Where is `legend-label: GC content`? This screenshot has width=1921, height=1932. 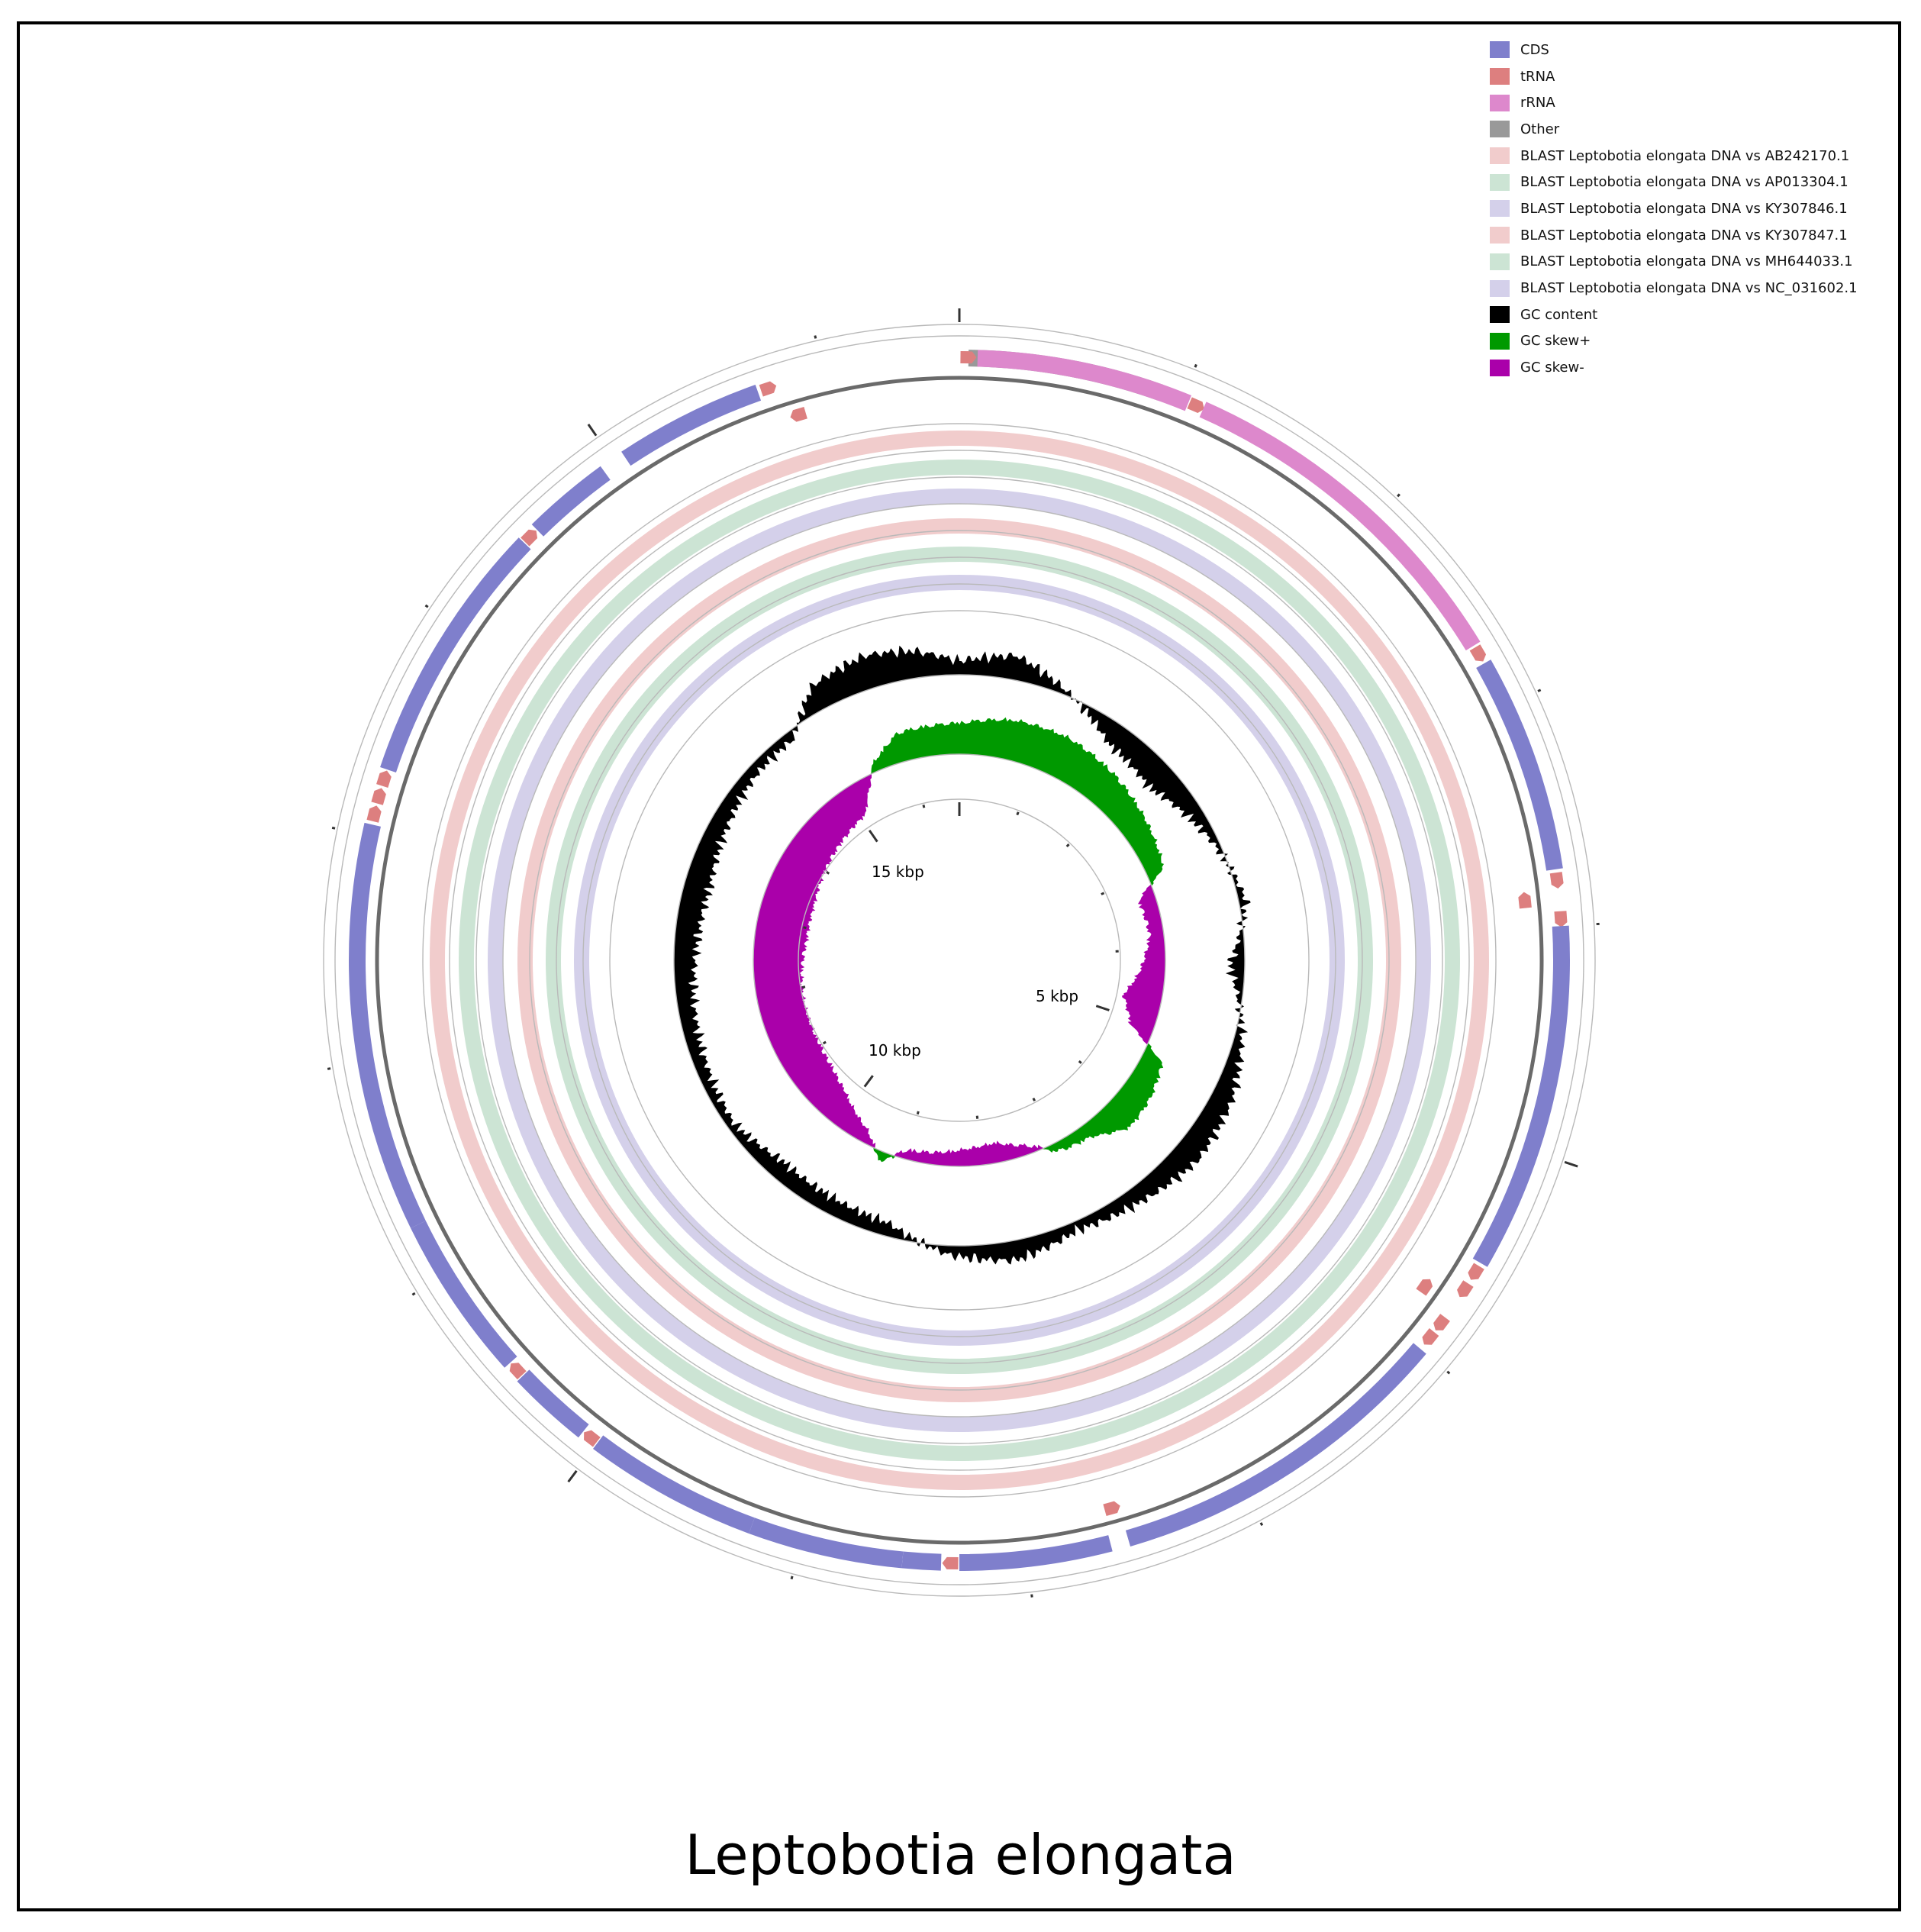 legend-label: GC content is located at coordinates (1559, 314).